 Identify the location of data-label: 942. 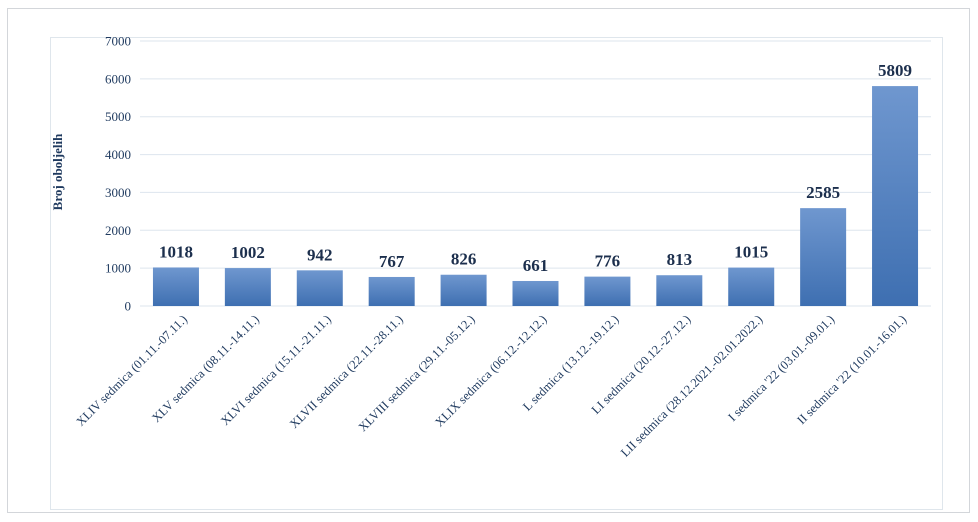
(320, 254).